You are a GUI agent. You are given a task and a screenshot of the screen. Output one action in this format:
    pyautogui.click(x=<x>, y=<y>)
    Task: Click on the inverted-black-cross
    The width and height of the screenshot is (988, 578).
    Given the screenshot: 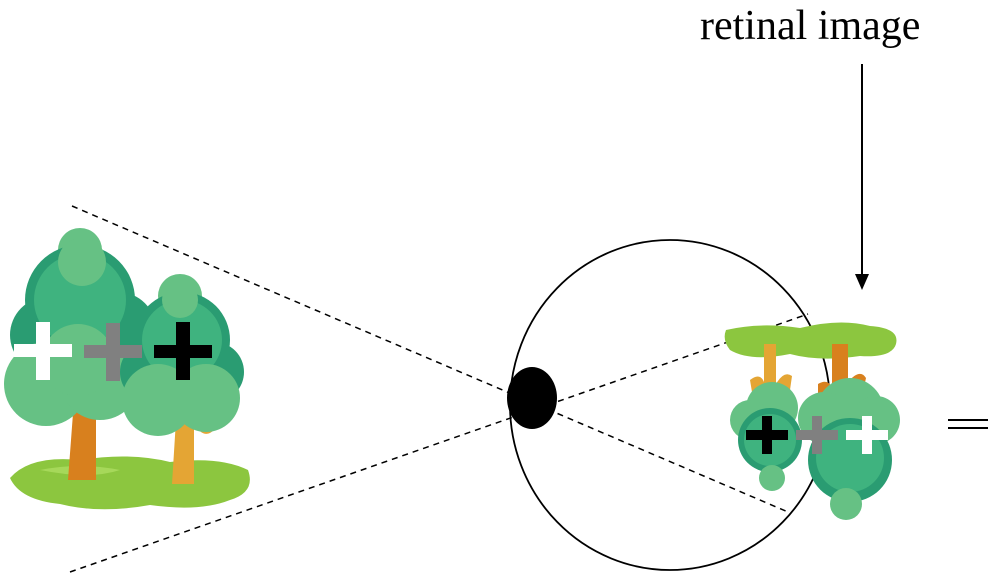 What is the action you would take?
    pyautogui.click(x=767, y=435)
    